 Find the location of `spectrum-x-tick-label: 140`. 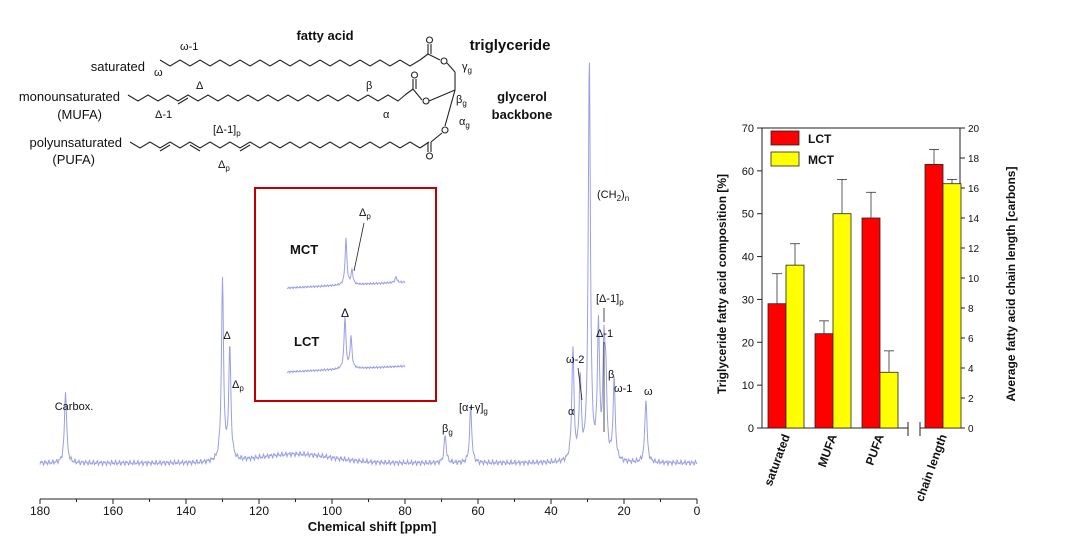

spectrum-x-tick-label: 140 is located at coordinates (186, 511).